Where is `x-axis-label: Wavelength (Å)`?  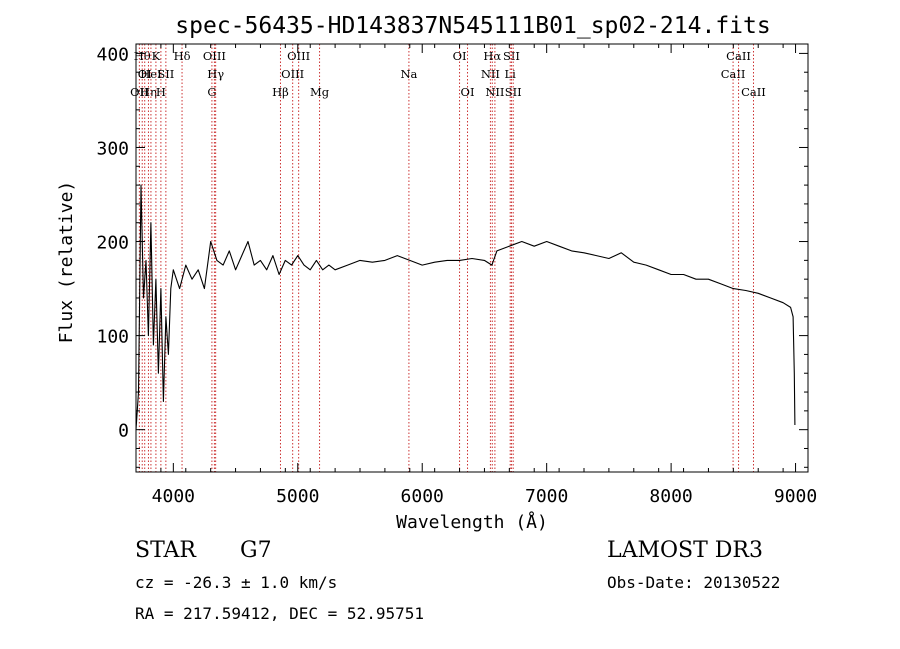 x-axis-label: Wavelength (Å) is located at coordinates (472, 522).